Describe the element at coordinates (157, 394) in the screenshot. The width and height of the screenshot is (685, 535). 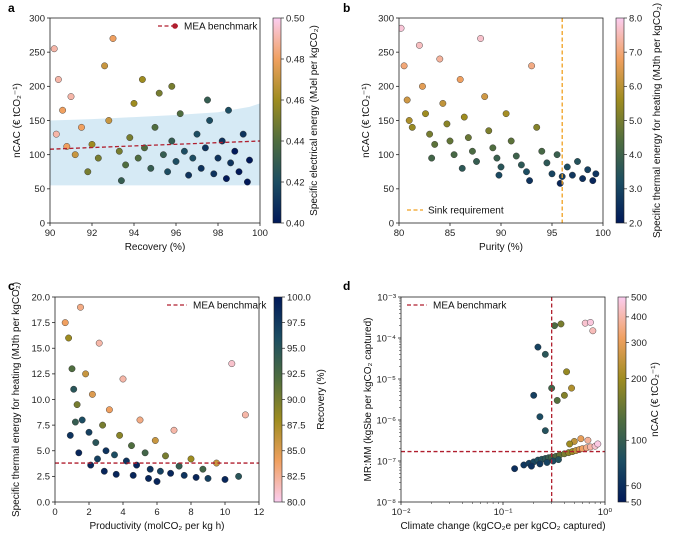
I see `plot-area-c` at that location.